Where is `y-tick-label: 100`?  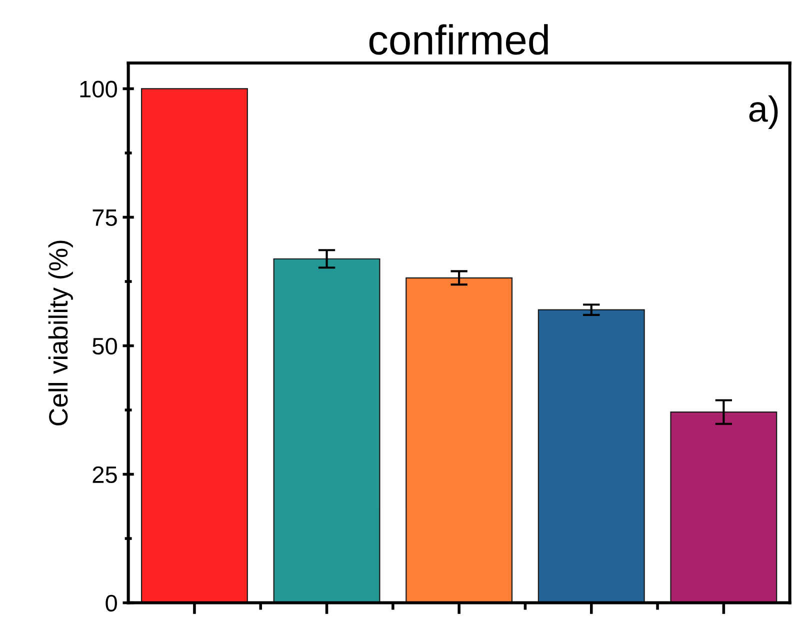 y-tick-label: 100 is located at coordinates (98, 89).